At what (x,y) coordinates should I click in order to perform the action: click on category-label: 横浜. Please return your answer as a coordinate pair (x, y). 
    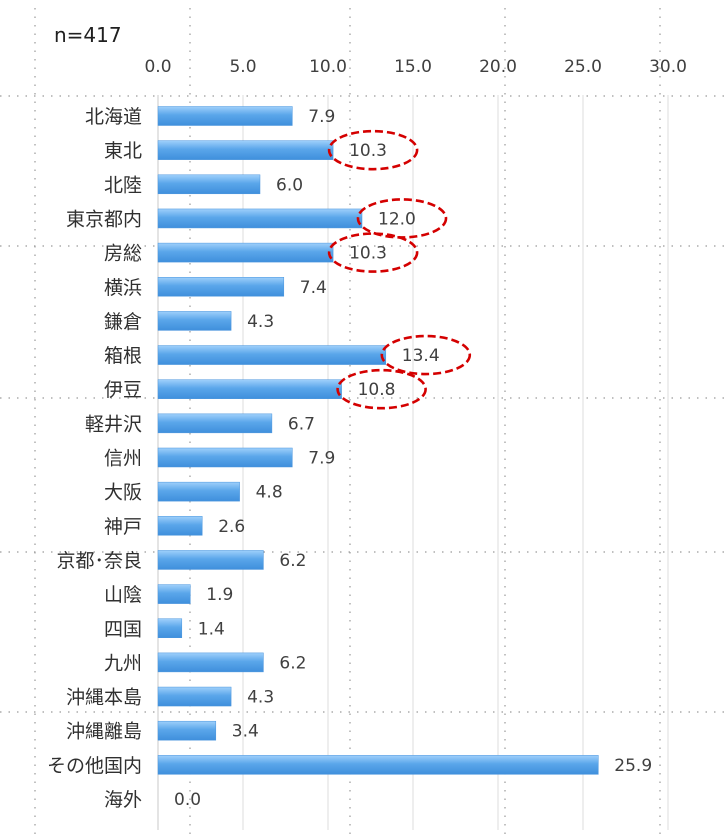
    Looking at the image, I should click on (123, 288).